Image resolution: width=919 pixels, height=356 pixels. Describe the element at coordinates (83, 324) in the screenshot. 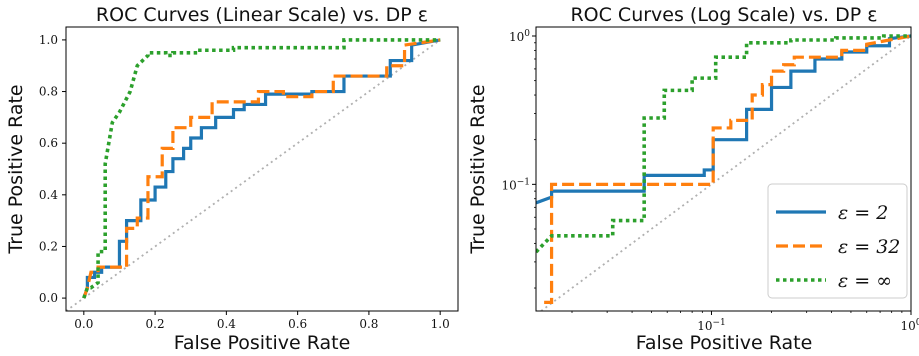

I see `linear-x-tick-label: 0.0` at that location.